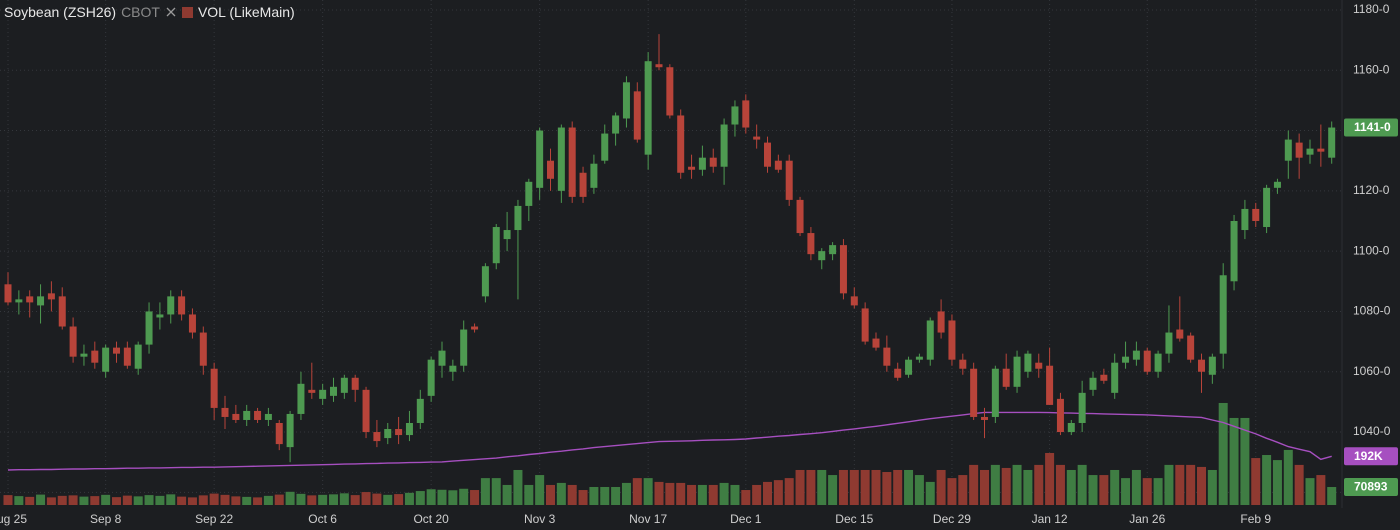 The image size is (1400, 530). Describe the element at coordinates (1372, 311) in the screenshot. I see `y-tick-label: 1080-0` at that location.